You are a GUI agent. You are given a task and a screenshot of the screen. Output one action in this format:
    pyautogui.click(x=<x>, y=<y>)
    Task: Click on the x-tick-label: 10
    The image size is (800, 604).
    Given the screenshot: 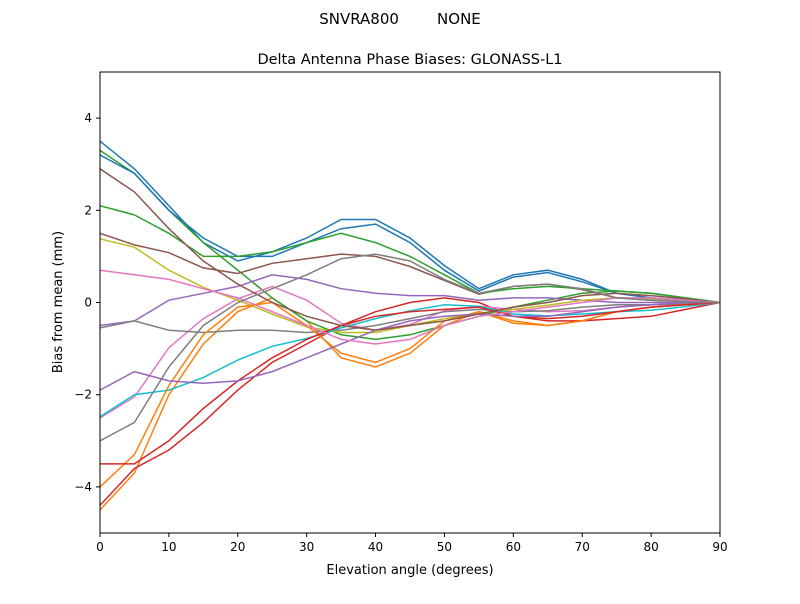 What is the action you would take?
    pyautogui.click(x=168, y=547)
    